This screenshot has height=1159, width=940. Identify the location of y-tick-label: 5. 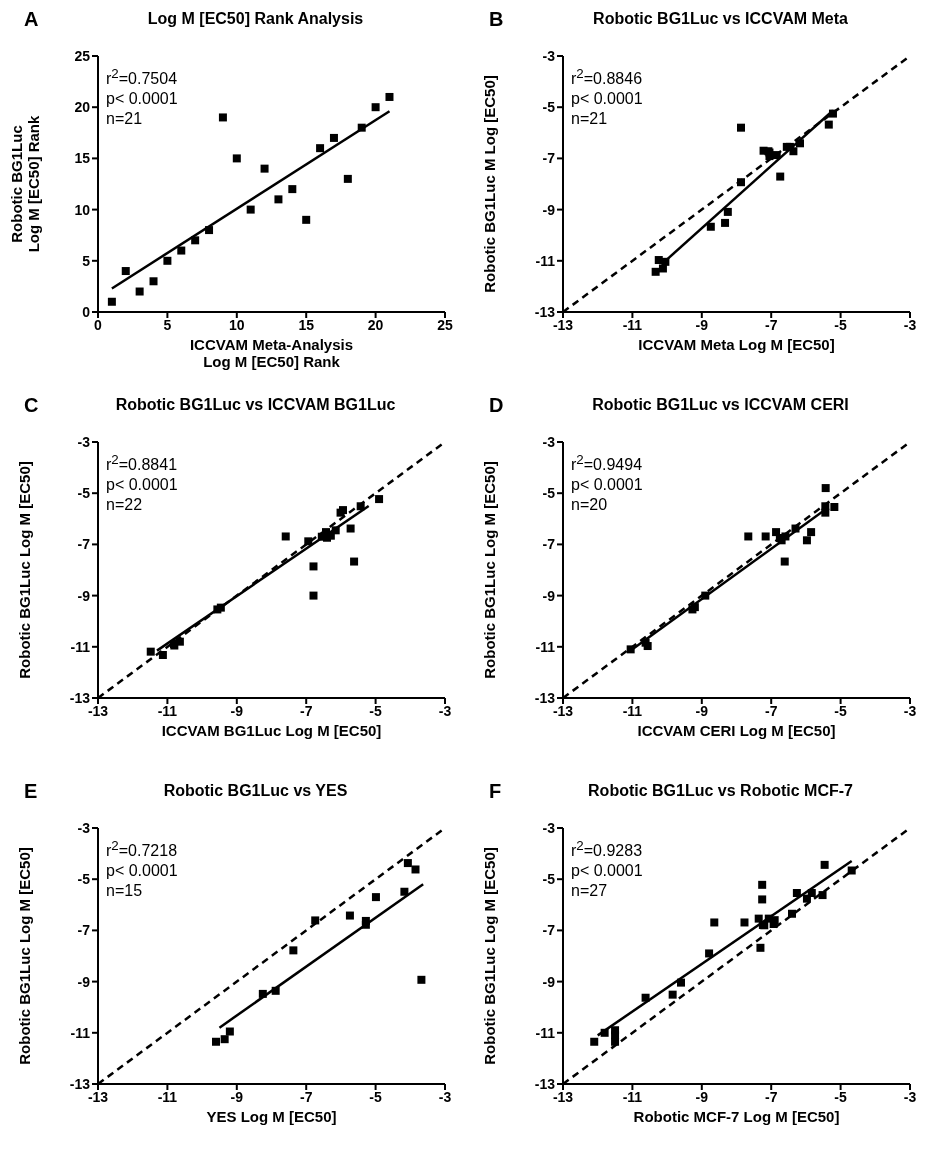
(86, 260).